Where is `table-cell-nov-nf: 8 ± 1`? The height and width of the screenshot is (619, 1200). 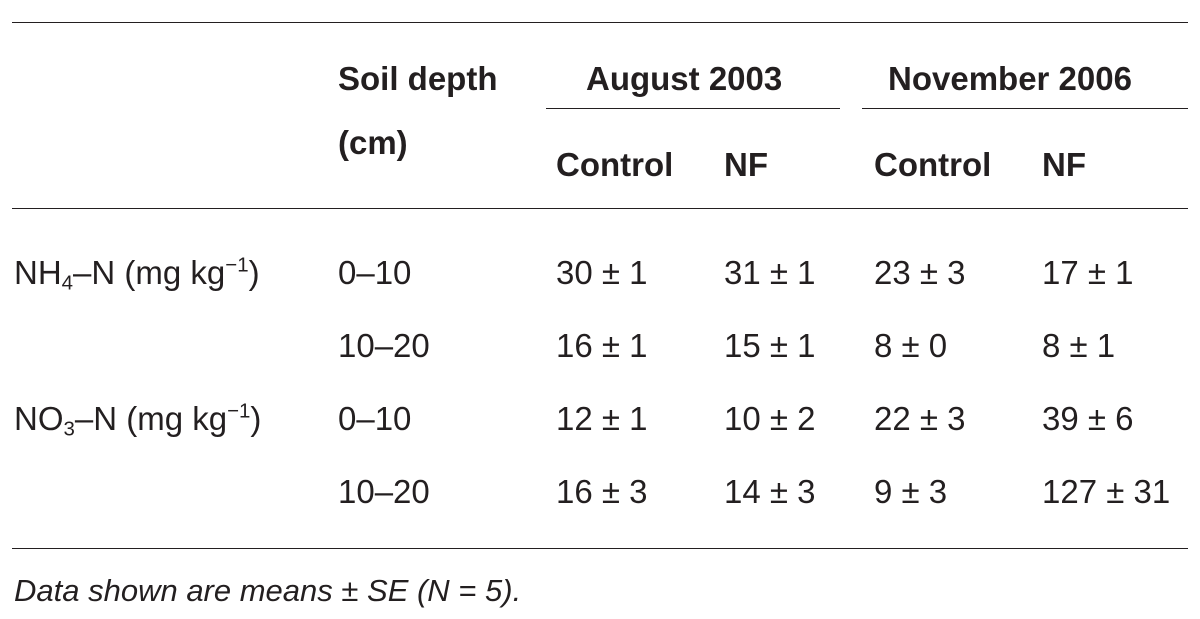
table-cell-nov-nf: 8 ± 1 is located at coordinates (1079, 345).